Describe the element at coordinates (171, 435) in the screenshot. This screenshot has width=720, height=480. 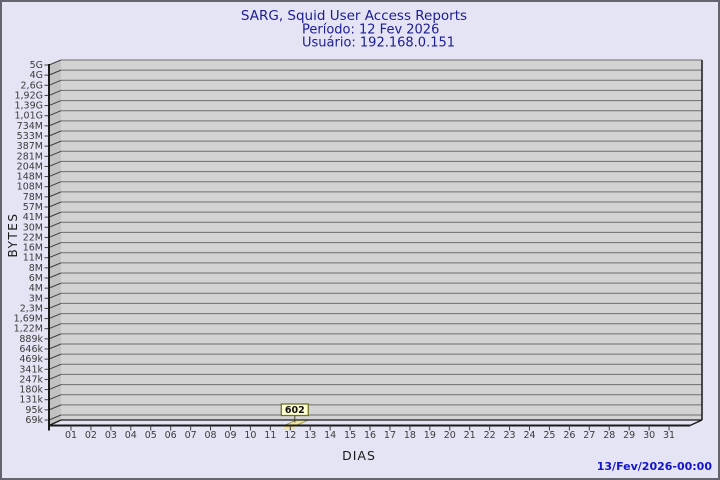
I see `x-tick-label: 06` at that location.